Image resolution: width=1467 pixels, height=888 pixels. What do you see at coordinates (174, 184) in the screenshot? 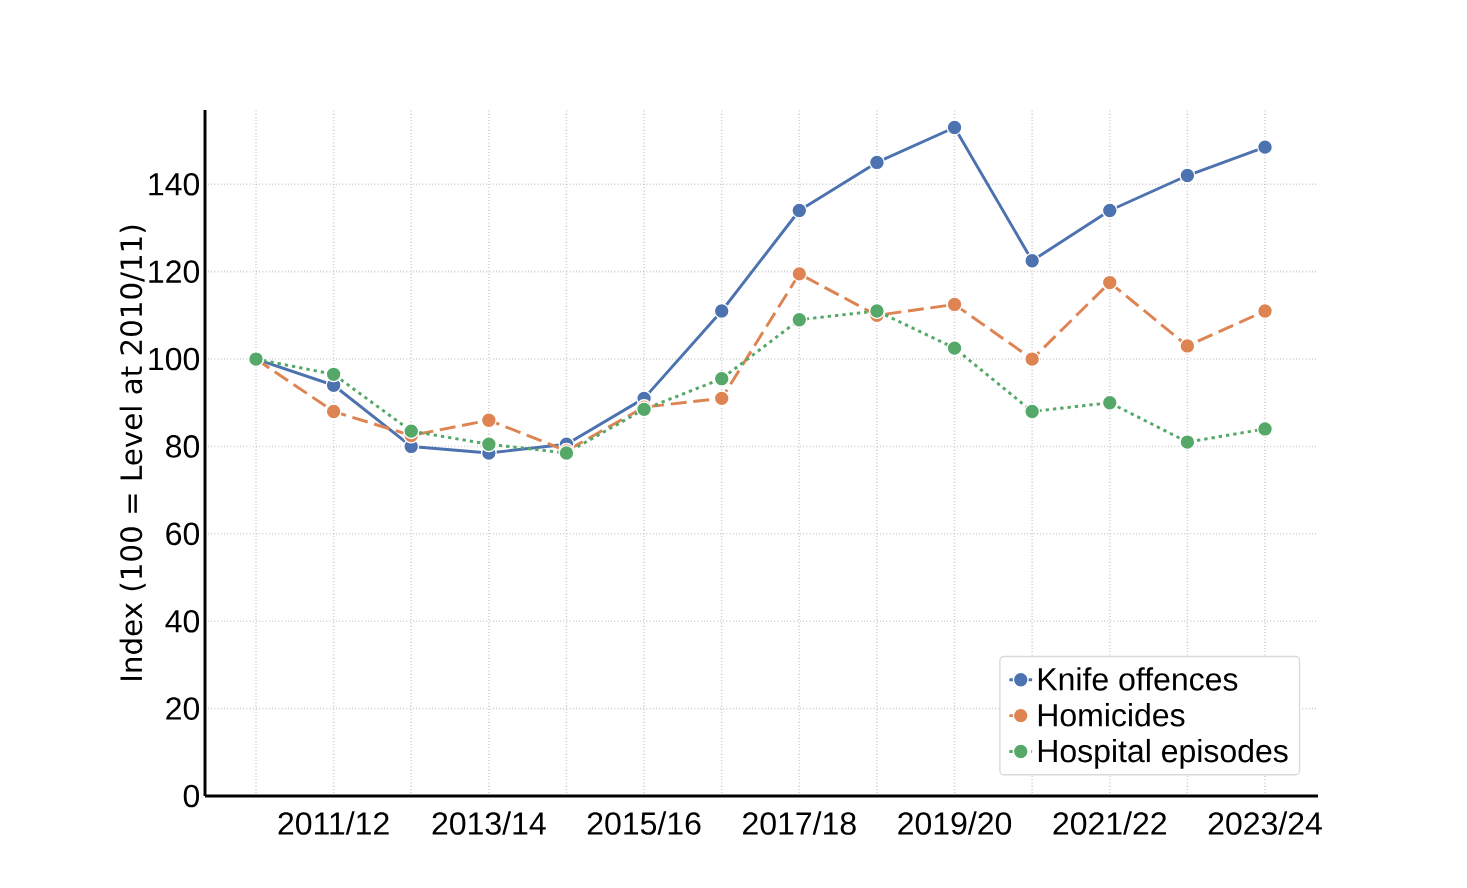
I see `y-tick-label: 140` at bounding box center [174, 184].